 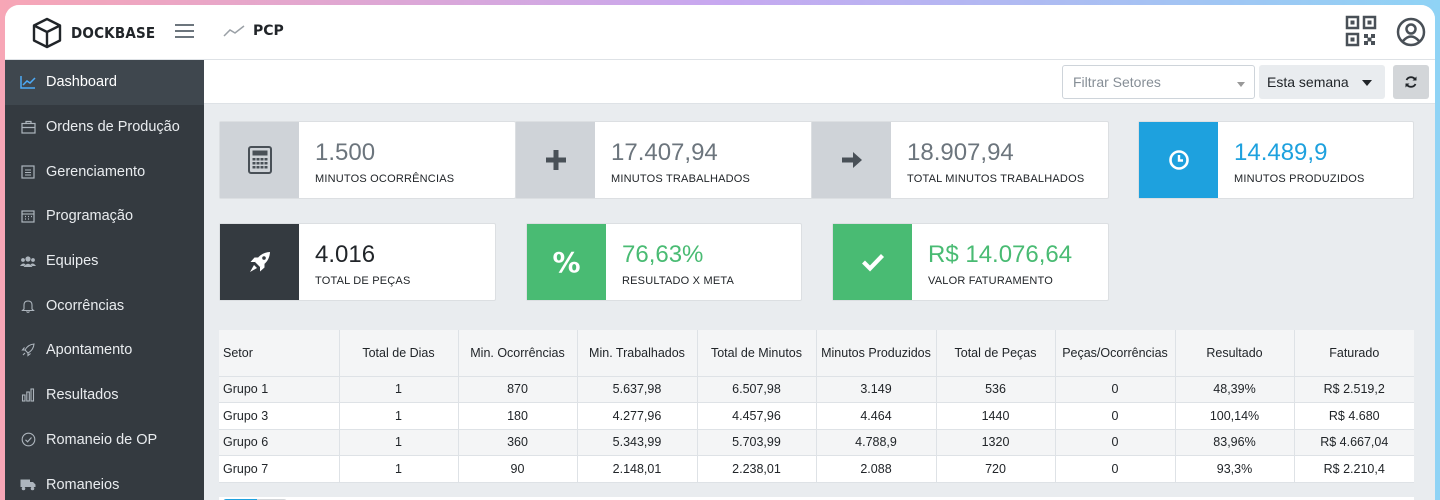 What do you see at coordinates (345, 152) in the screenshot?
I see `stat-value: 1.500` at bounding box center [345, 152].